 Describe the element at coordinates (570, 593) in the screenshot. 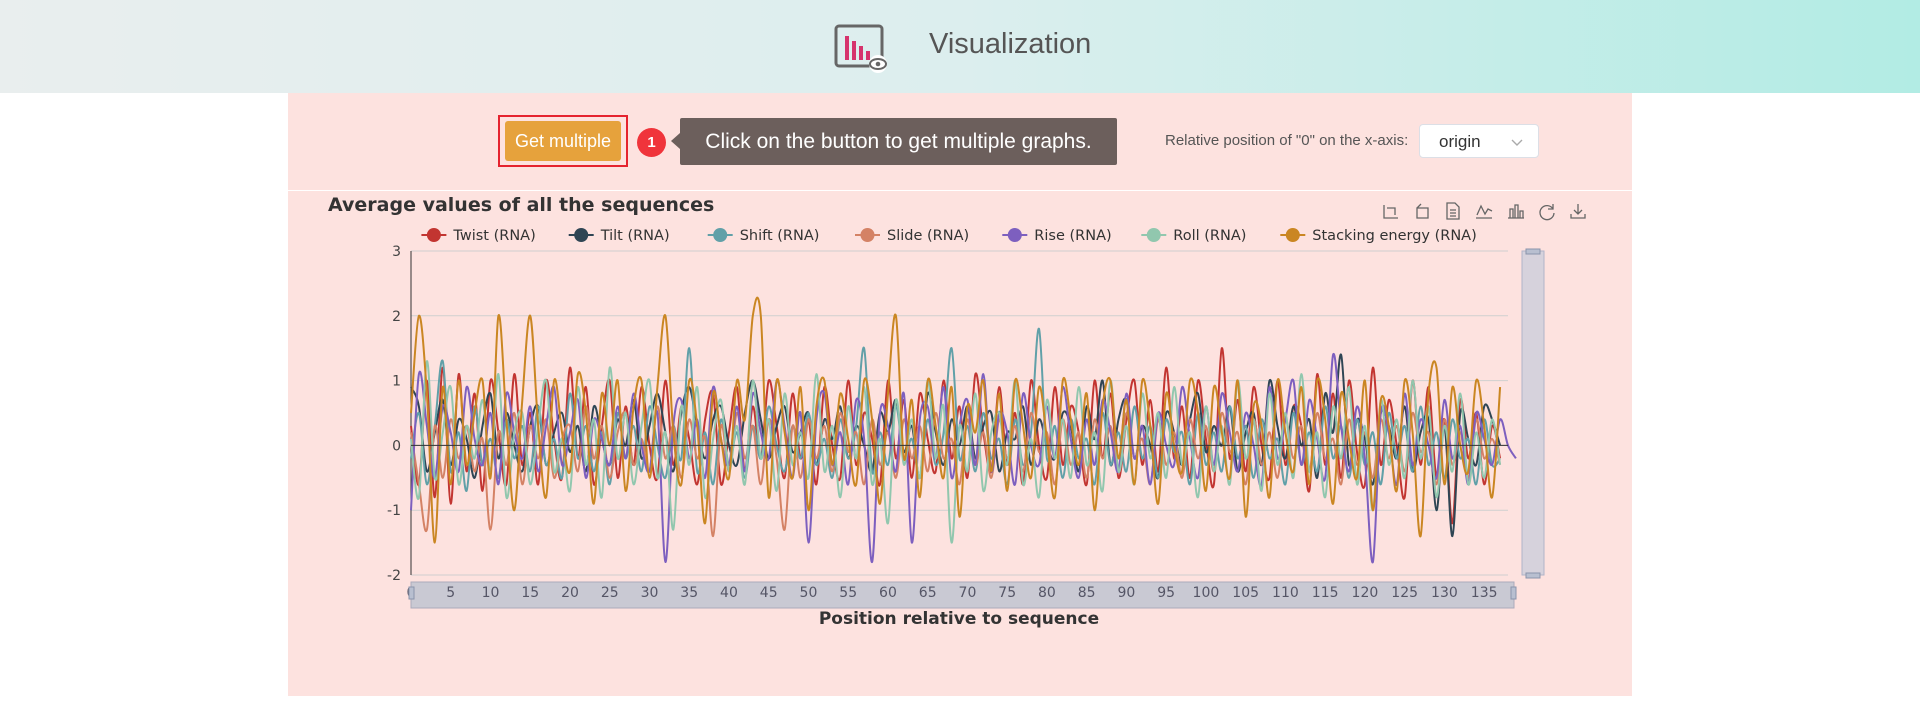

I see `x-tick-label: 20` at that location.